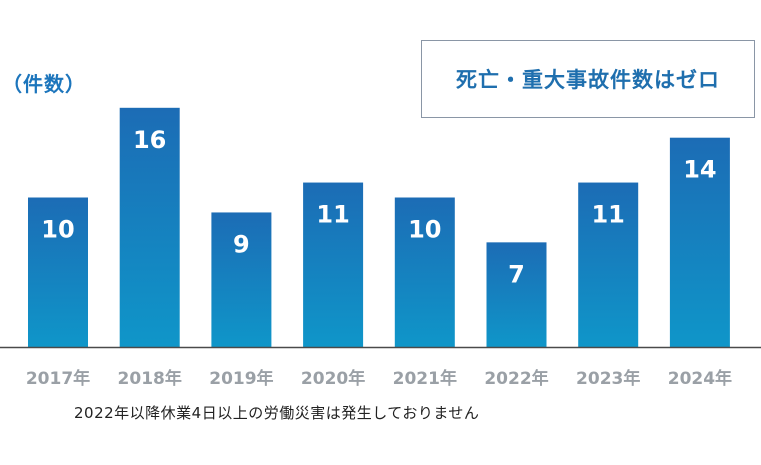 The width and height of the screenshot is (761, 465). Describe the element at coordinates (149, 140) in the screenshot. I see `bar-value-label-1: 16` at that location.